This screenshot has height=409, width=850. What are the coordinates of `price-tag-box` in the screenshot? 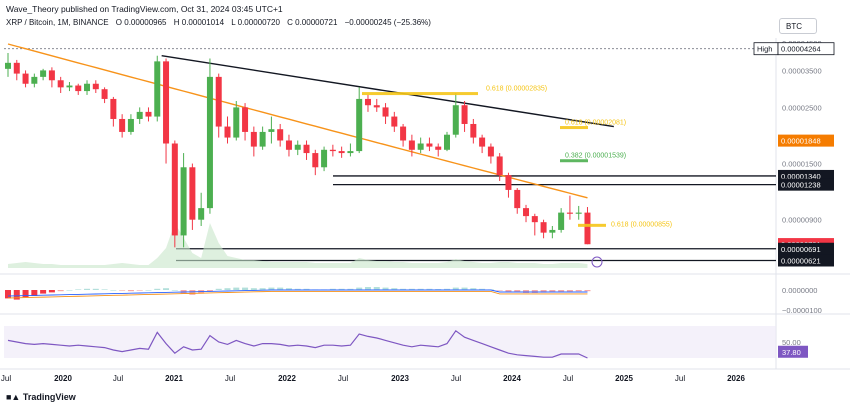 It's located at (806, 260).